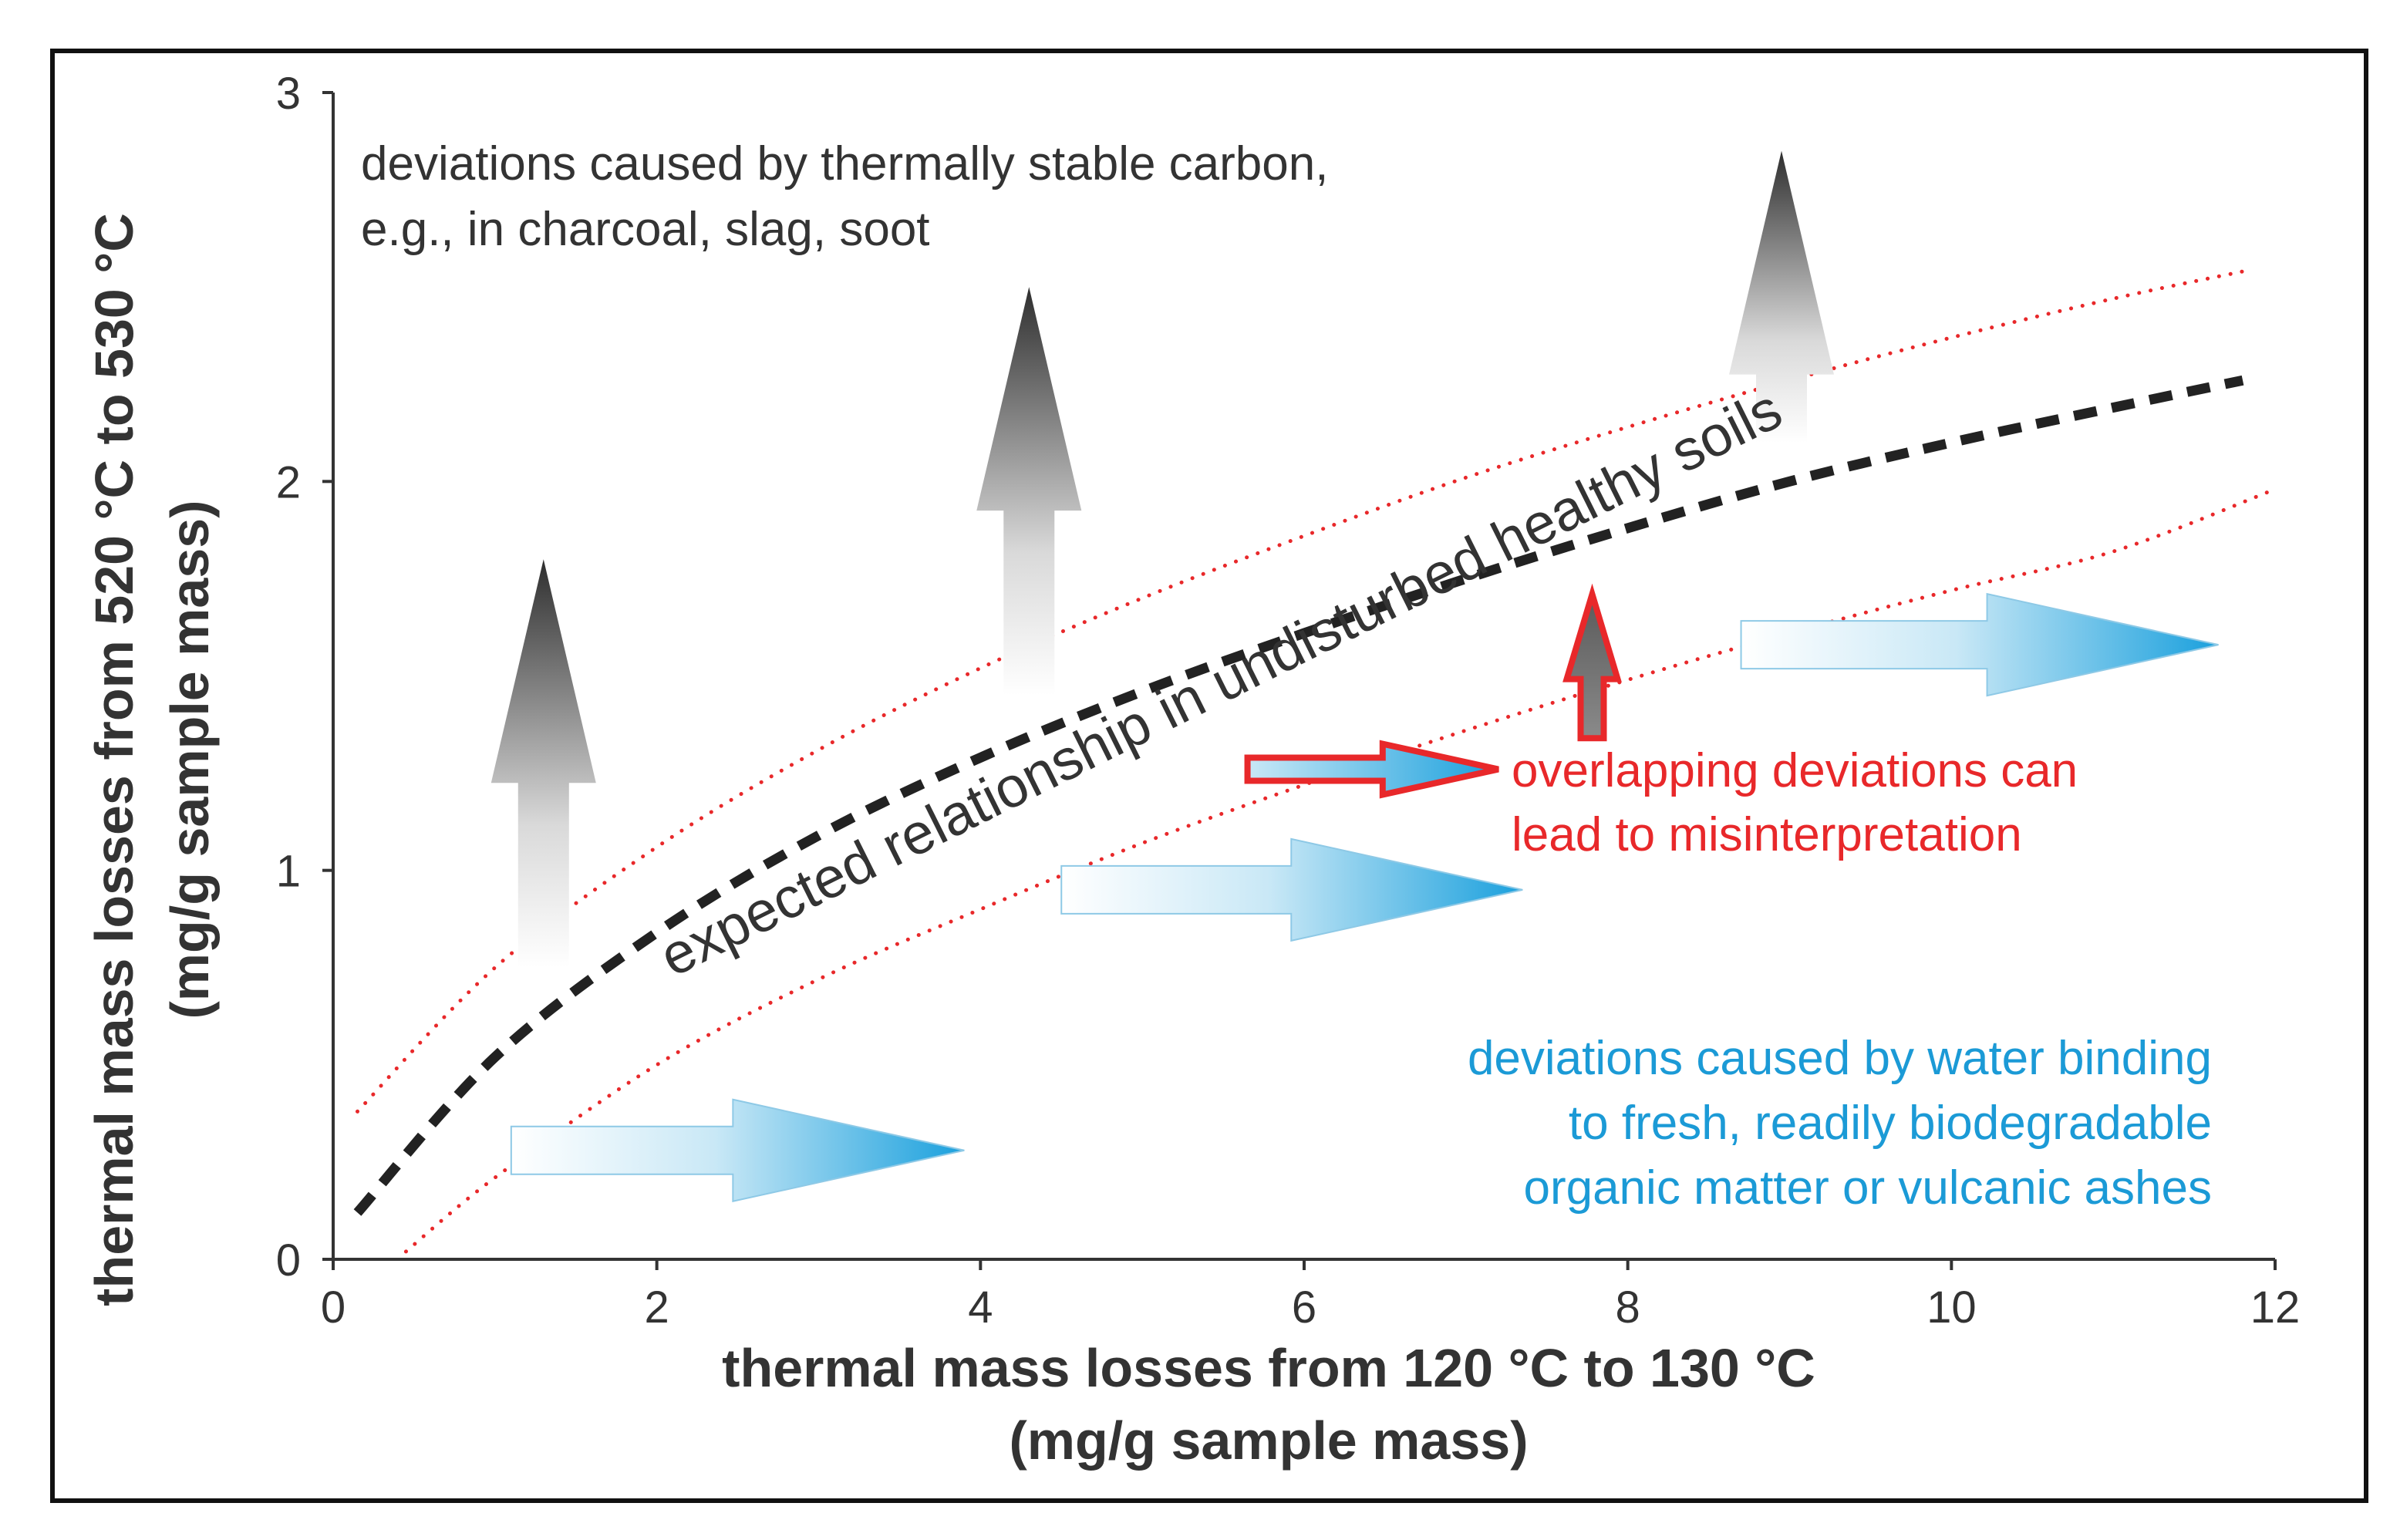 Image resolution: width=2390 pixels, height=1540 pixels. I want to click on y-tick-label: 0, so click(288, 1261).